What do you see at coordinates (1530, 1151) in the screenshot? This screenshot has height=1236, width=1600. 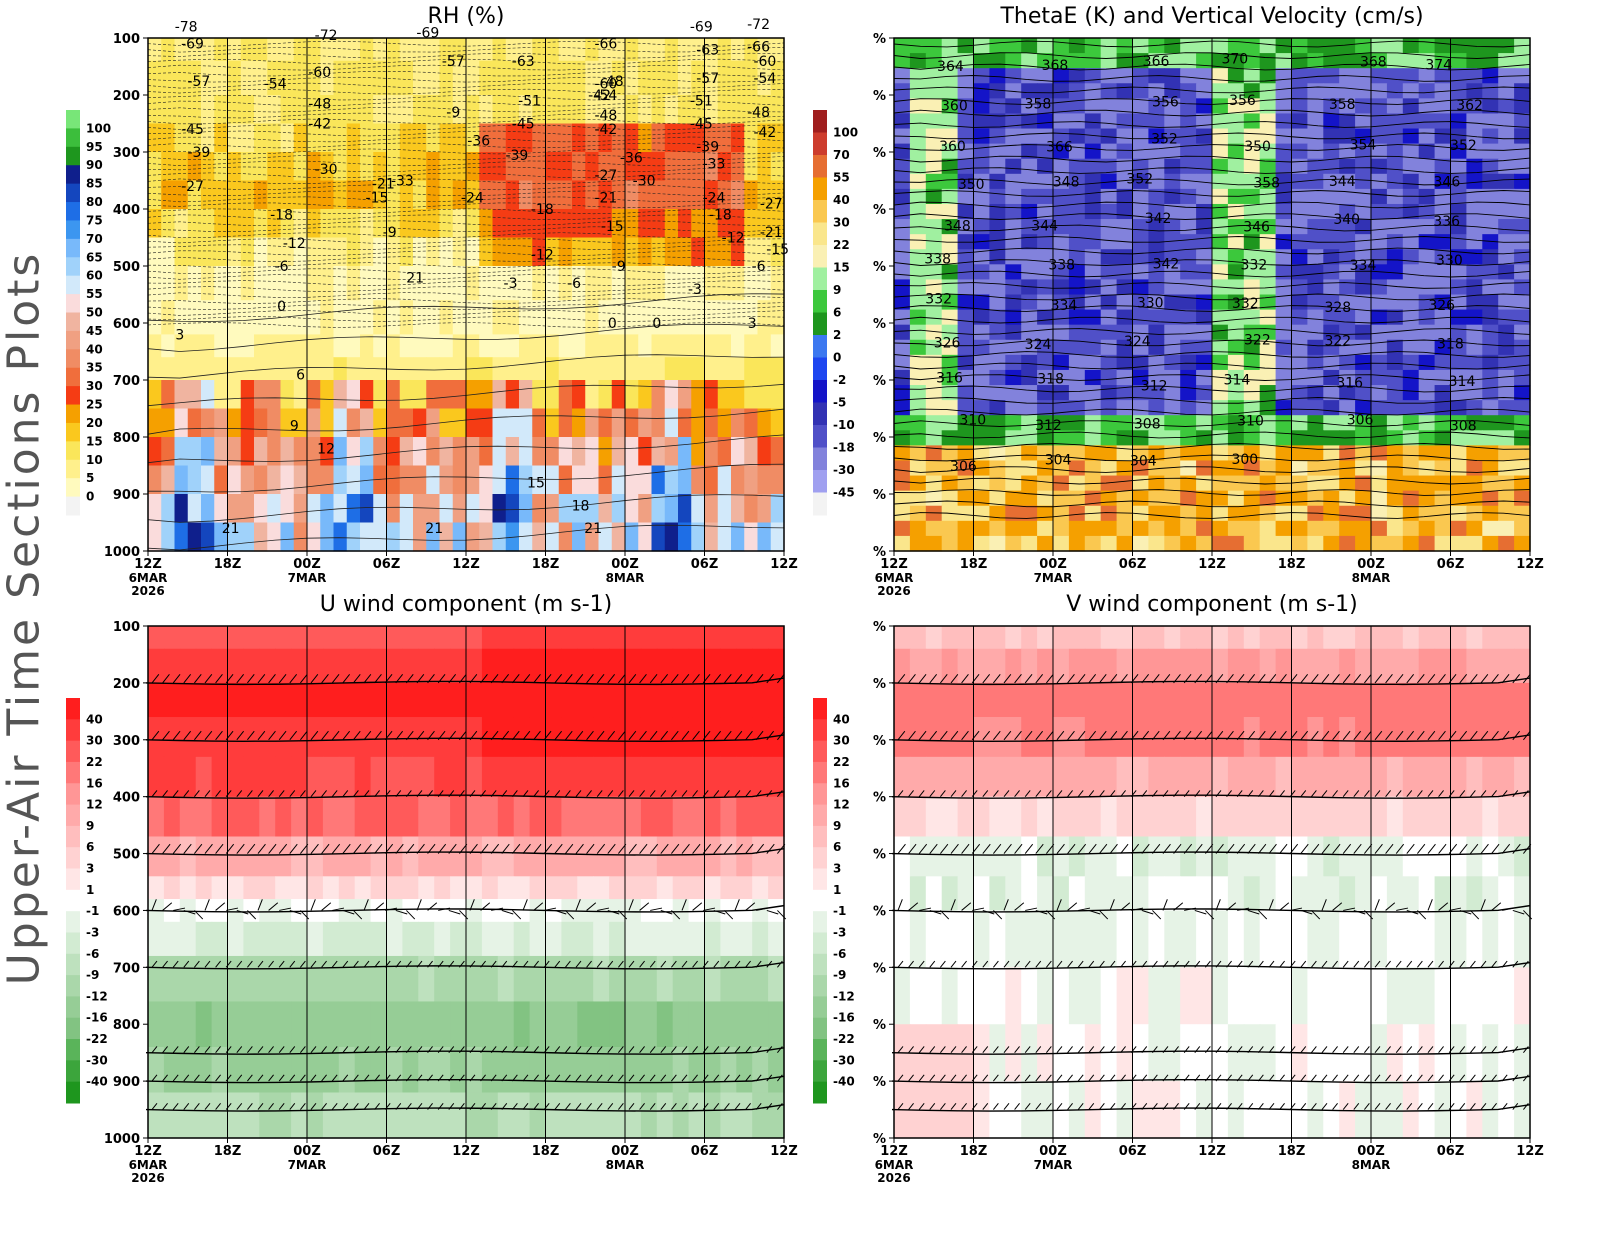 I see `vwind-x-tick-label: 12Z` at bounding box center [1530, 1151].